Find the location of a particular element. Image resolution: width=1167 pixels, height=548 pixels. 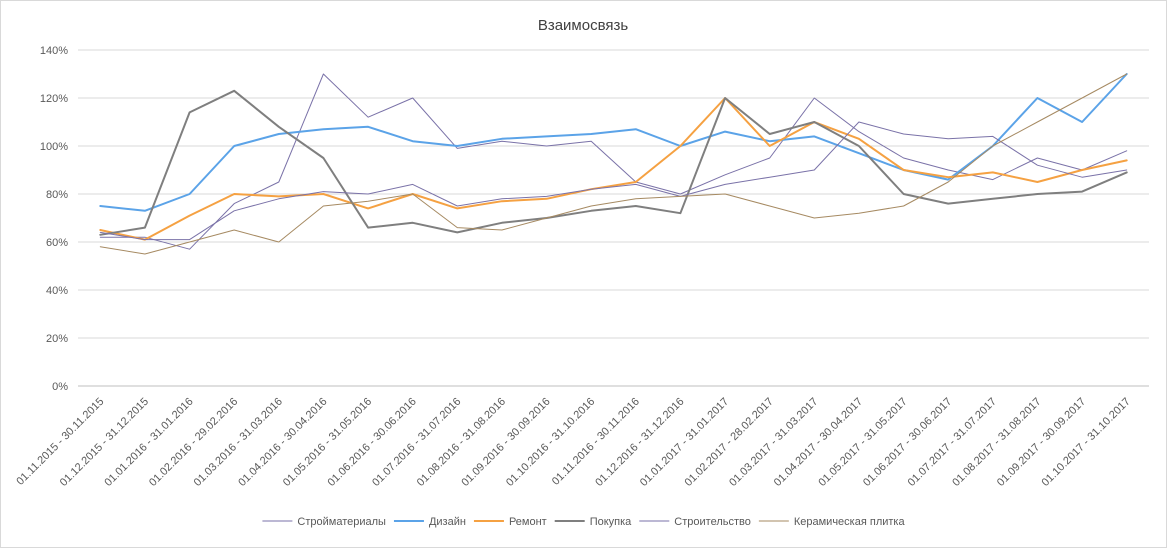

legend-item: Строительство is located at coordinates (695, 522).